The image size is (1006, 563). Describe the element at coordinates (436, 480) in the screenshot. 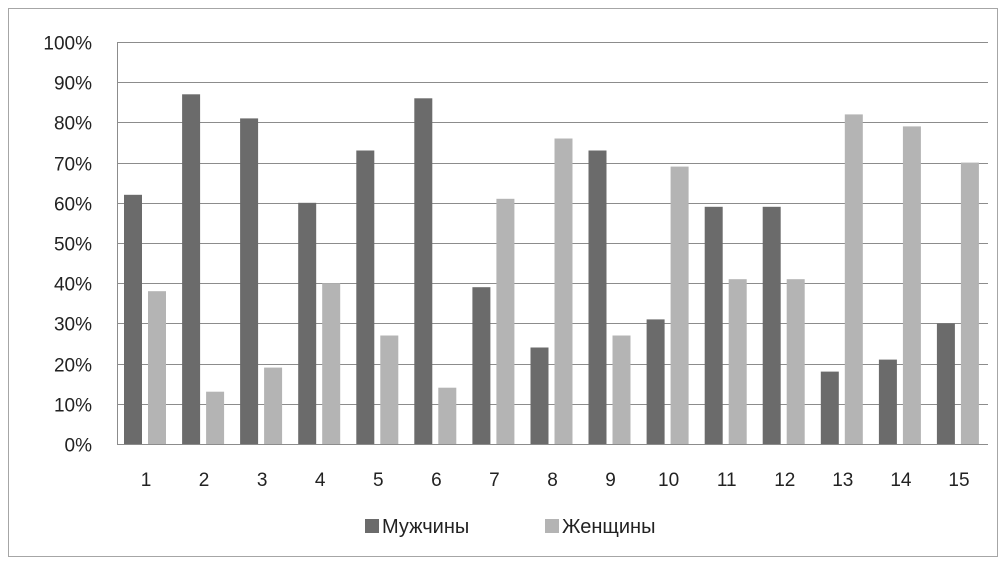

I see `x-tick-label: 6` at that location.